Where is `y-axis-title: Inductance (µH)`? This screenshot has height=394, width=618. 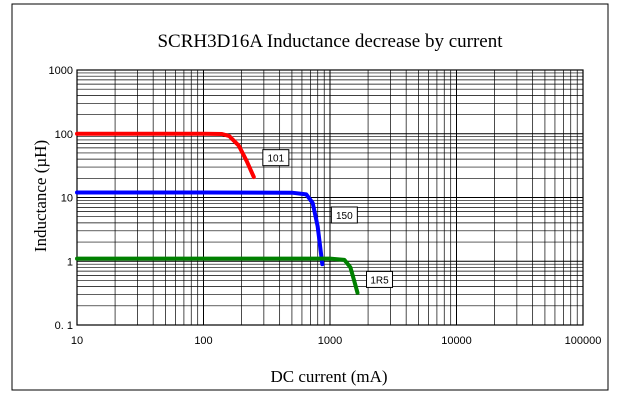
y-axis-title: Inductance (µH) is located at coordinates (40, 196).